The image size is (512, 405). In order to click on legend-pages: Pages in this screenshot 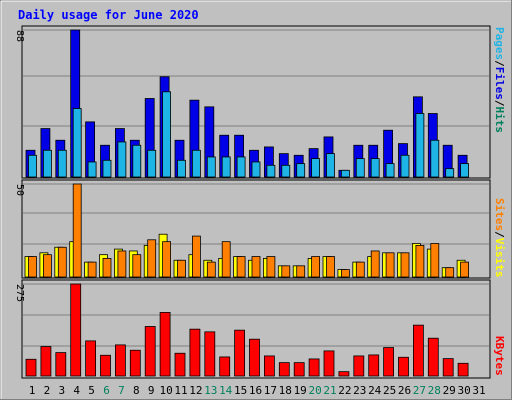, I will do `click(499, 43)`.